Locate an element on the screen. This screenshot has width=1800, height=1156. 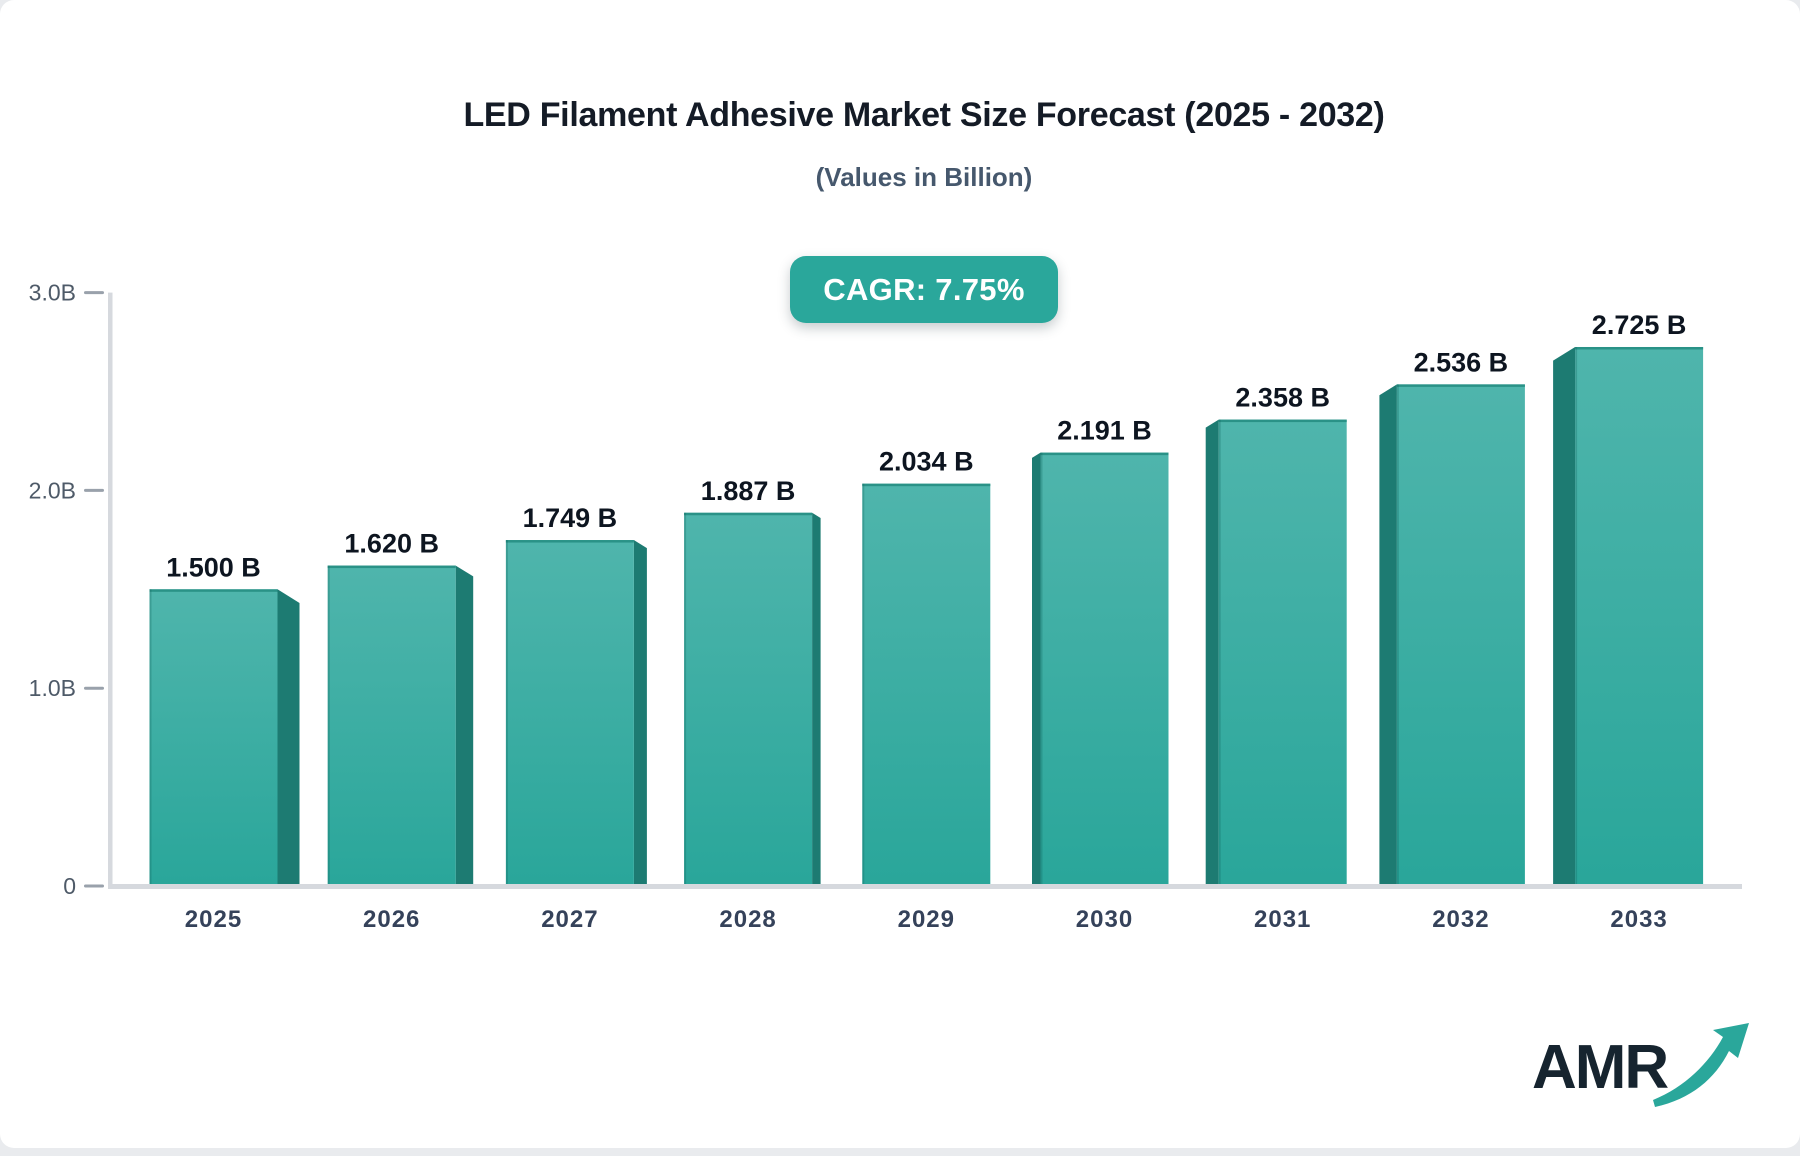
cagr-badge: CAGR: 7.75% is located at coordinates (924, 289).